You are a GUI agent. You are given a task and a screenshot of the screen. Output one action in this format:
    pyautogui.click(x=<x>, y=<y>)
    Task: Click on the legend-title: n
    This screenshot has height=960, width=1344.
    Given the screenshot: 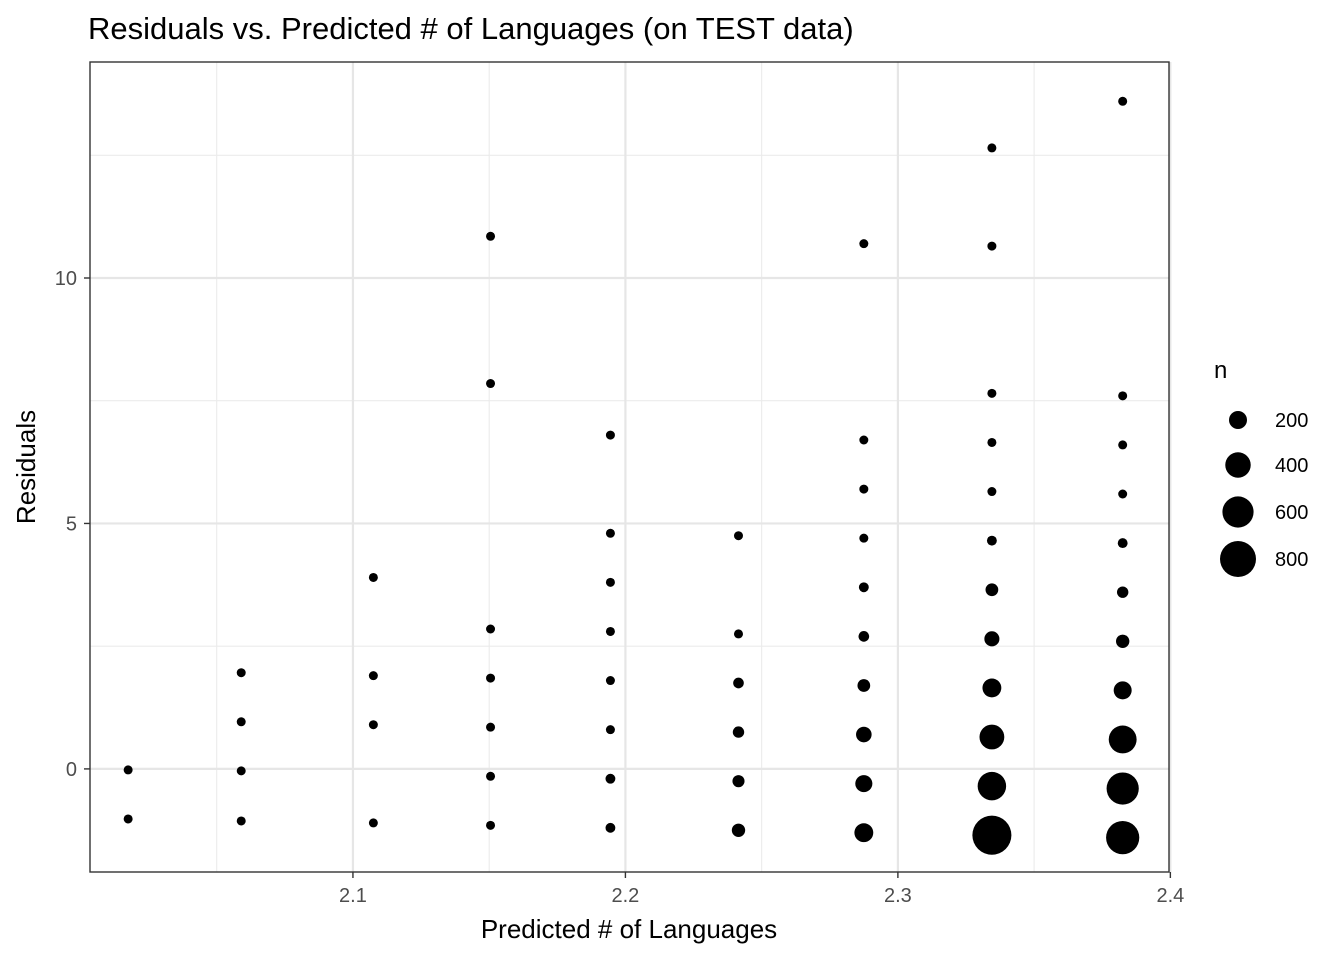 What is the action you would take?
    pyautogui.click(x=1220, y=370)
    